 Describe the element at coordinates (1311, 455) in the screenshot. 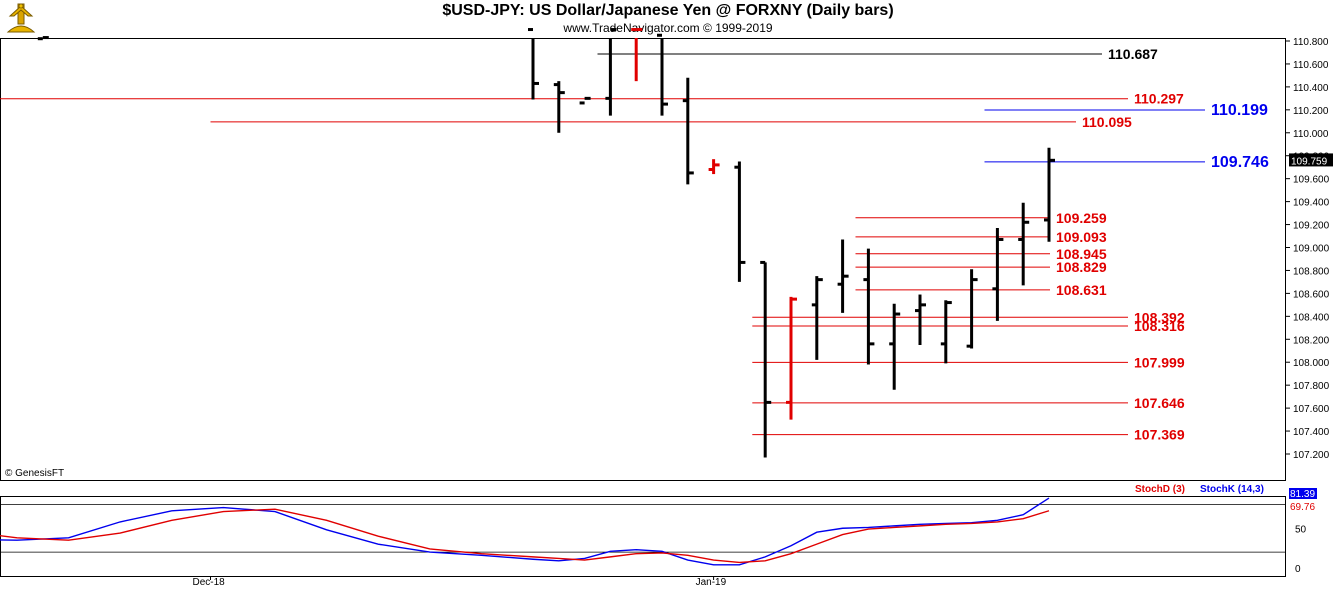

I see `y-tick-label: 107.200` at that location.